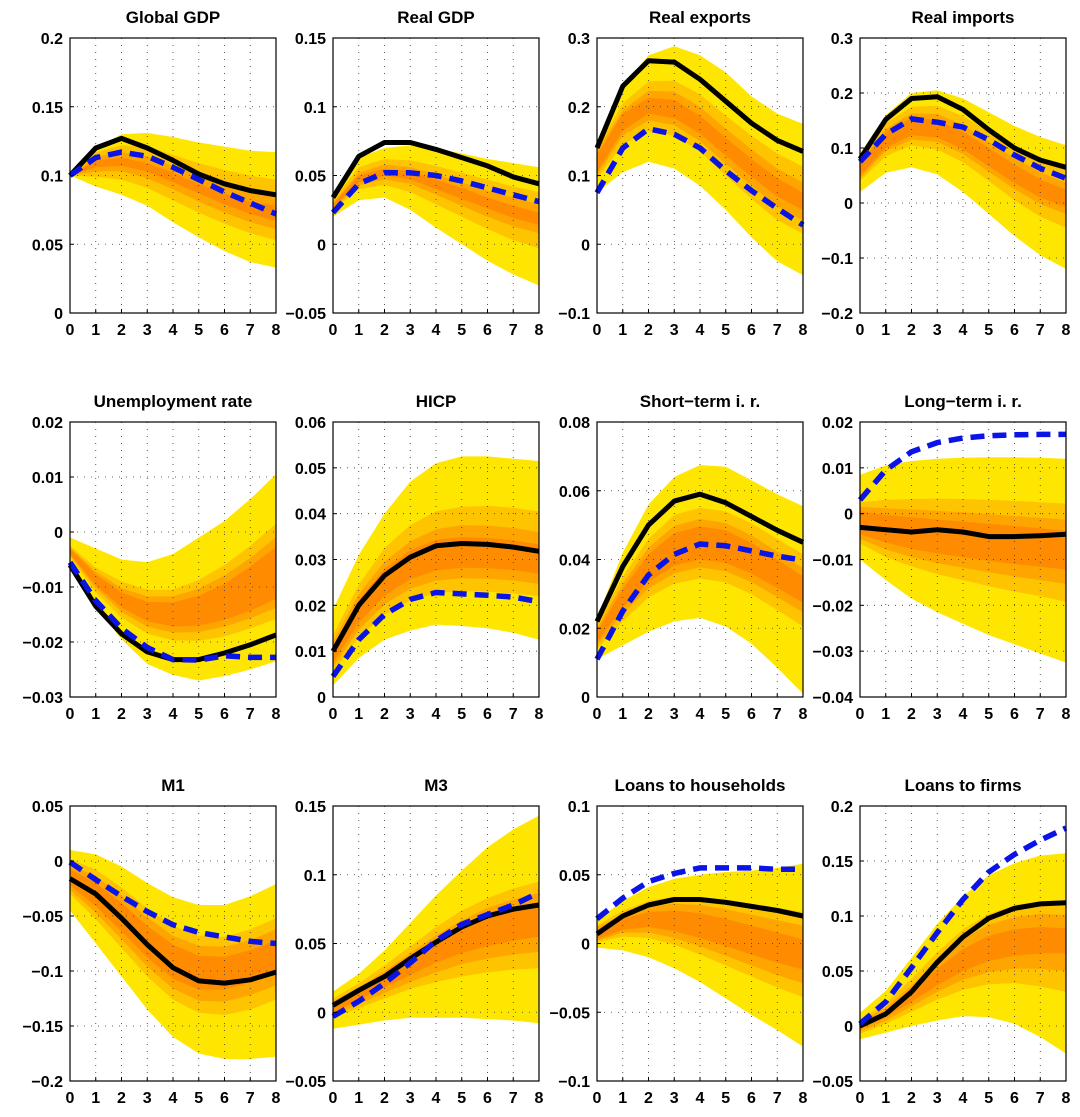 Image resolution: width=1080 pixels, height=1117 pixels. What do you see at coordinates (837, 314) in the screenshot?
I see `y-tick-label: −0.2` at bounding box center [837, 314].